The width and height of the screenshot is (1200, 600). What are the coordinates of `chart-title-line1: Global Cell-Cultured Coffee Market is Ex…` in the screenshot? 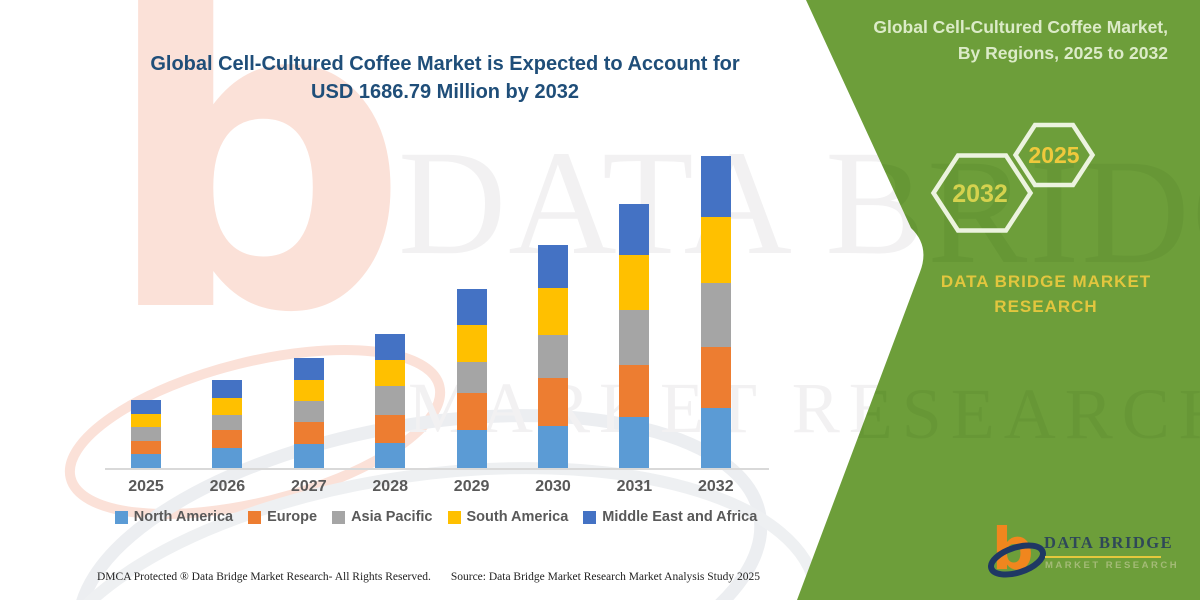 It's located at (445, 64).